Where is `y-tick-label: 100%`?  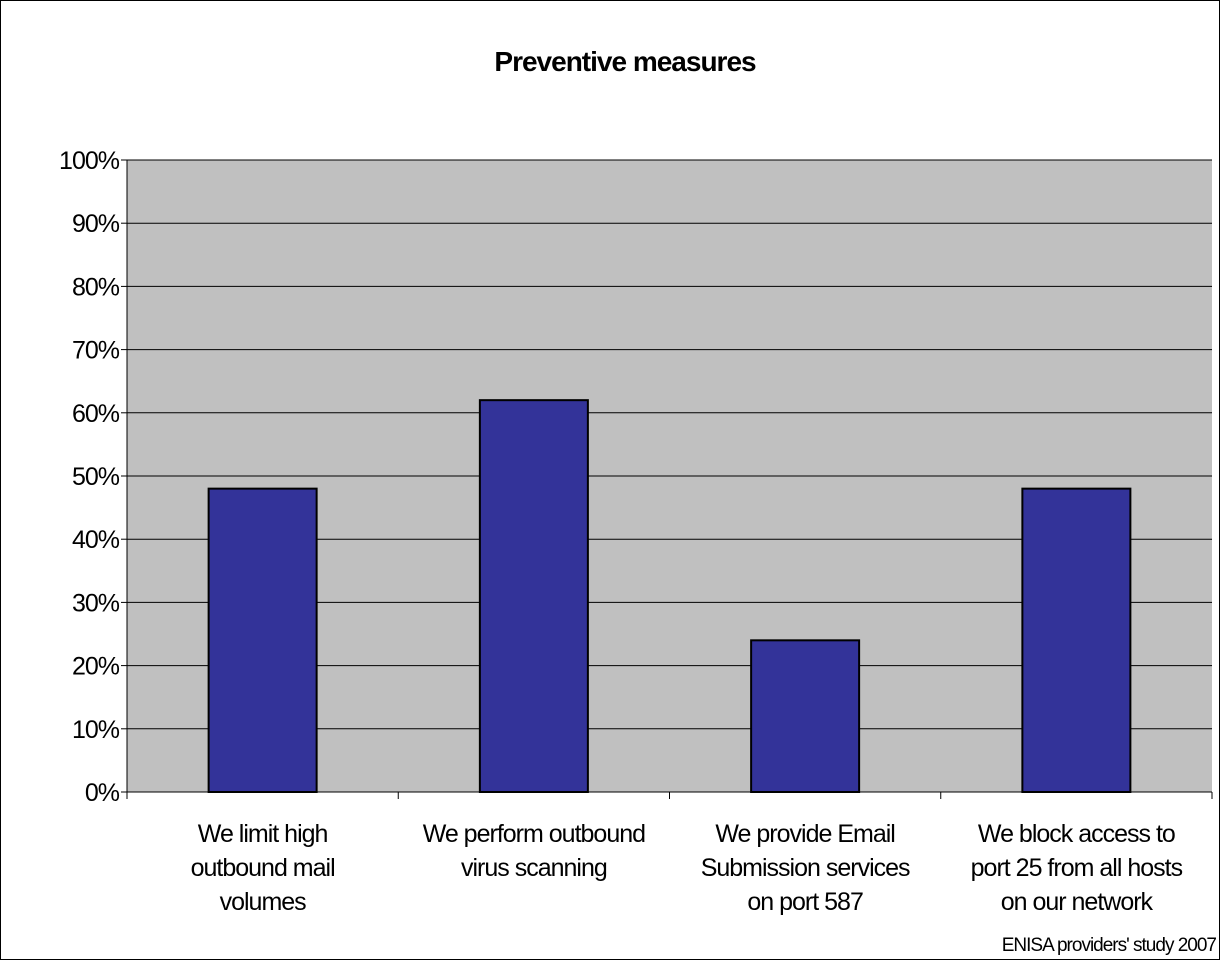
y-tick-label: 100% is located at coordinates (89, 161).